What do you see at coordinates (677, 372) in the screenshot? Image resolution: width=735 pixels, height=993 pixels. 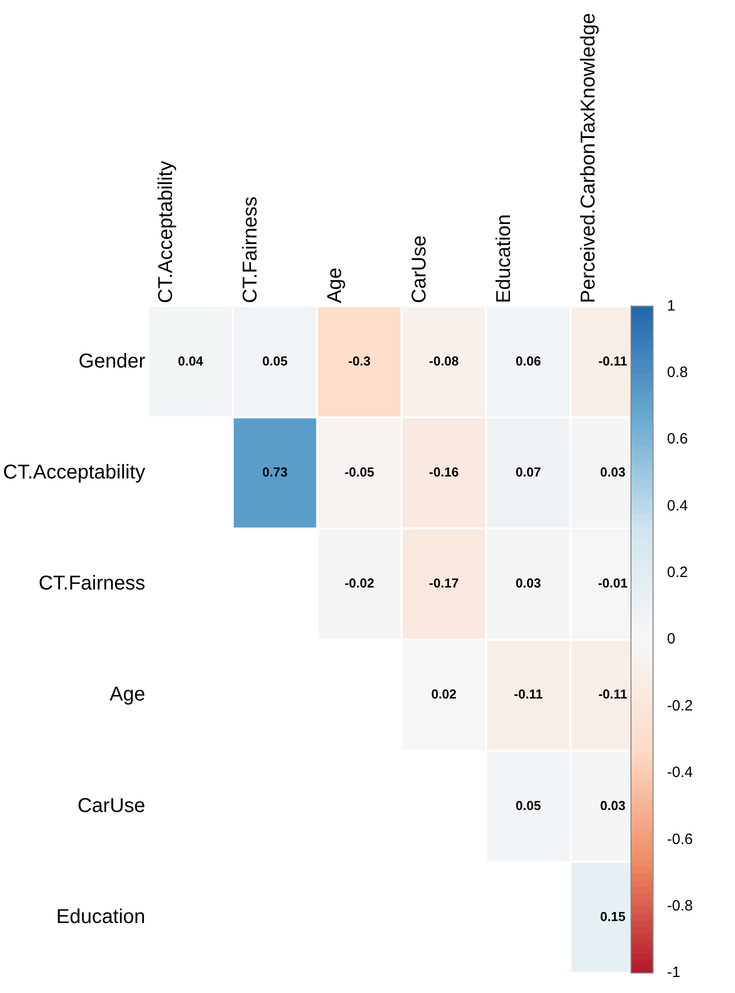 I see `color-bar-label: 0.8` at bounding box center [677, 372].